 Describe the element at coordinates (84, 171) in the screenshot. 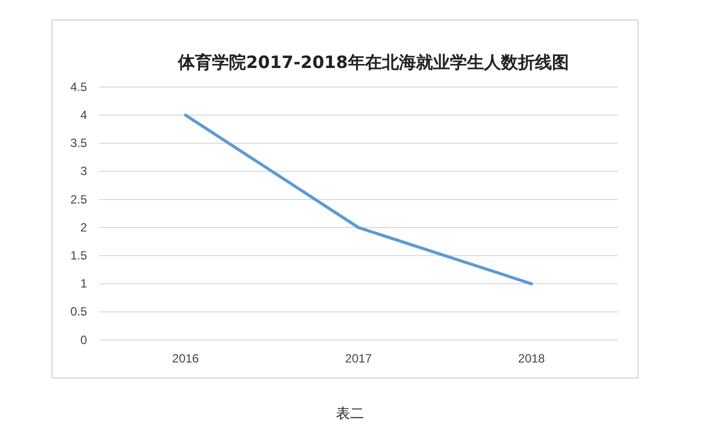

I see `y-tick-label: 3` at that location.